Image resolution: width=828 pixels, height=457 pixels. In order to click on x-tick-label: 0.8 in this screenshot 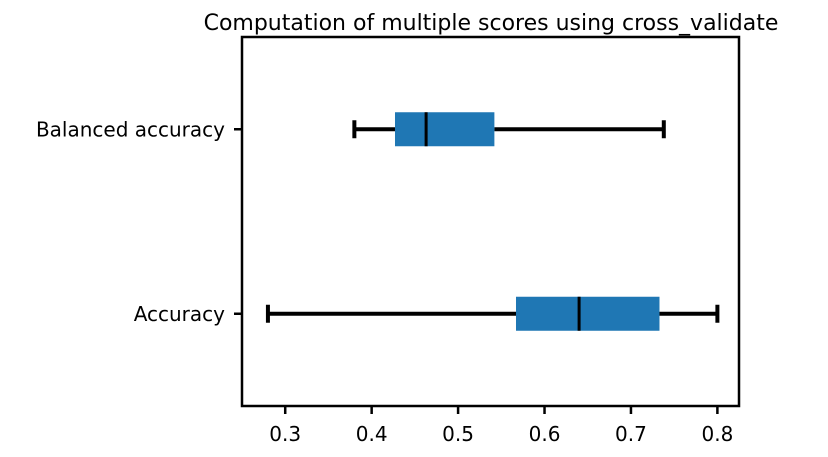, I will do `click(717, 434)`.